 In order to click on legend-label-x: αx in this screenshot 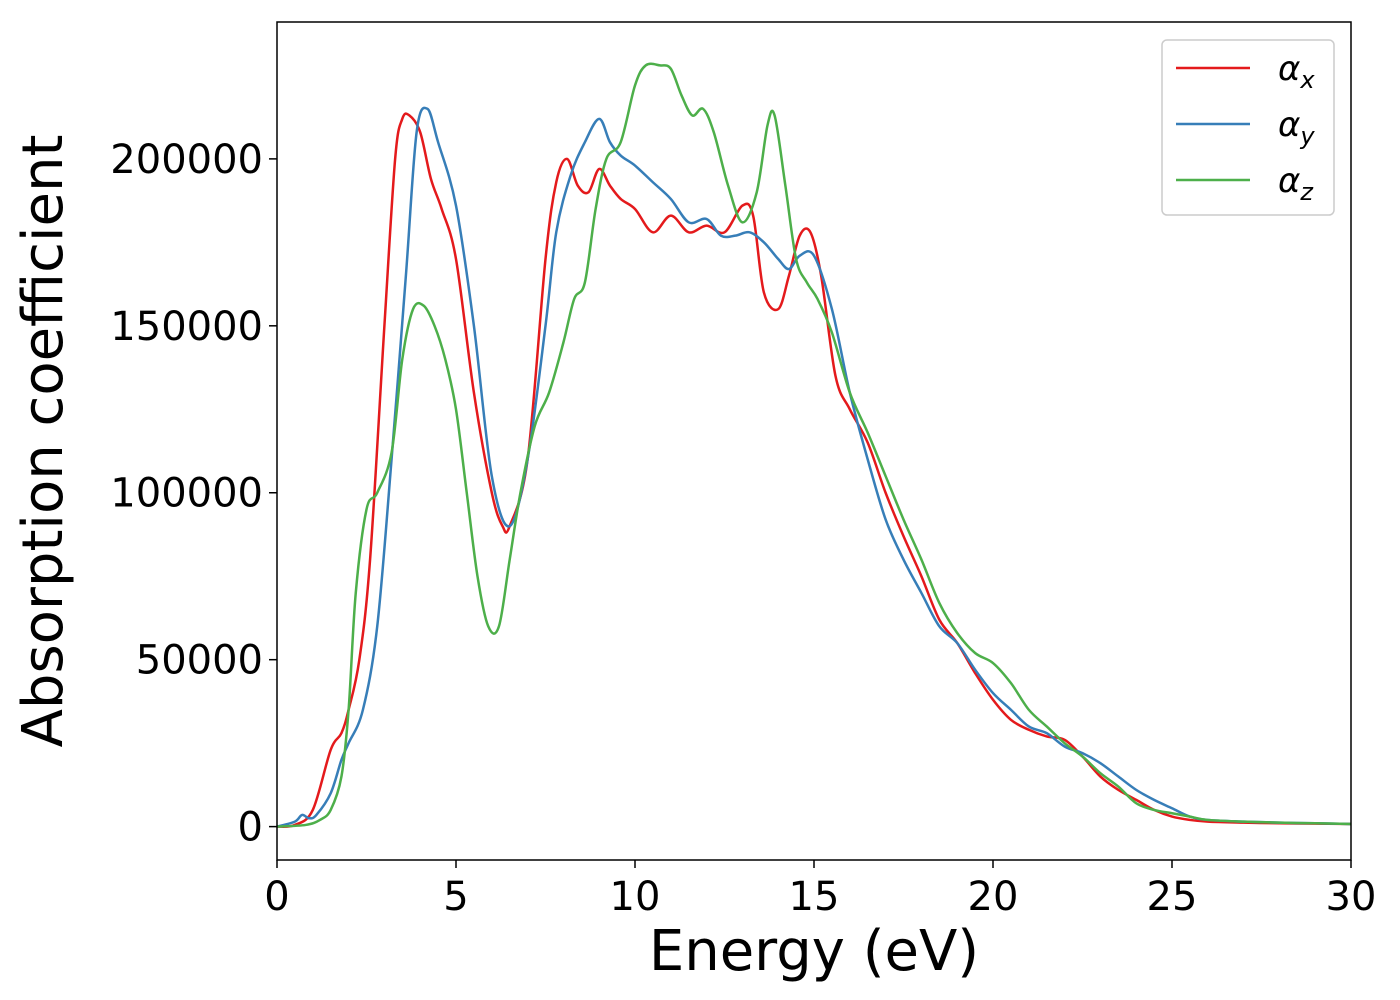, I will do `click(1296, 71)`.